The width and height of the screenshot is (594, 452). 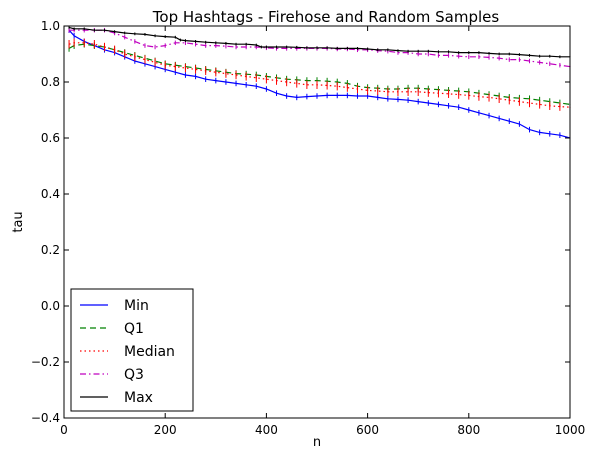 What do you see at coordinates (50, 306) in the screenshot?
I see `y-tick-label: 0.0` at bounding box center [50, 306].